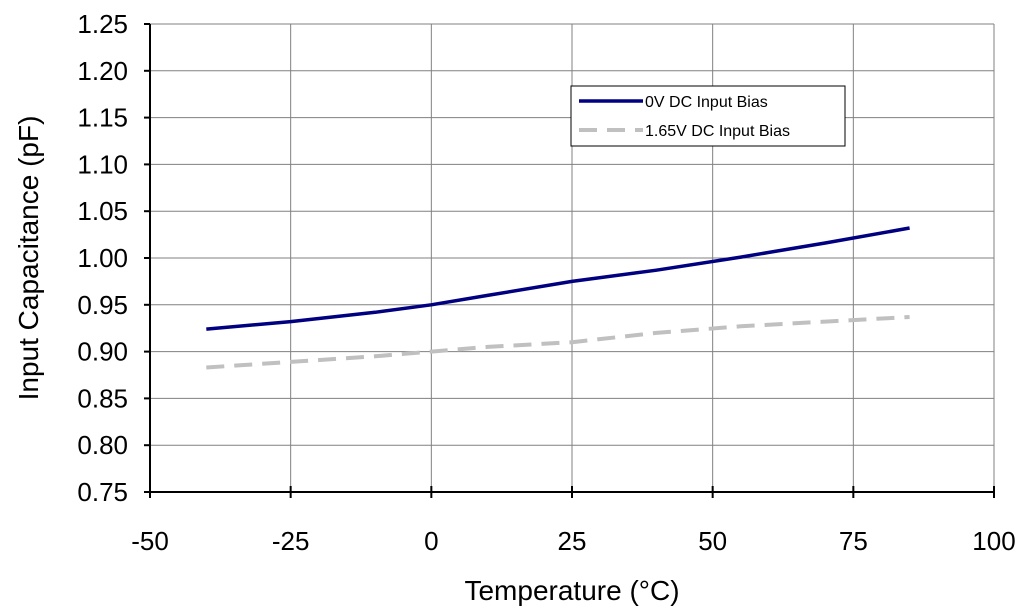 The image size is (1024, 613). What do you see at coordinates (717, 131) in the screenshot?
I see `legend-label-1: 1.65V DC Input Bias` at bounding box center [717, 131].